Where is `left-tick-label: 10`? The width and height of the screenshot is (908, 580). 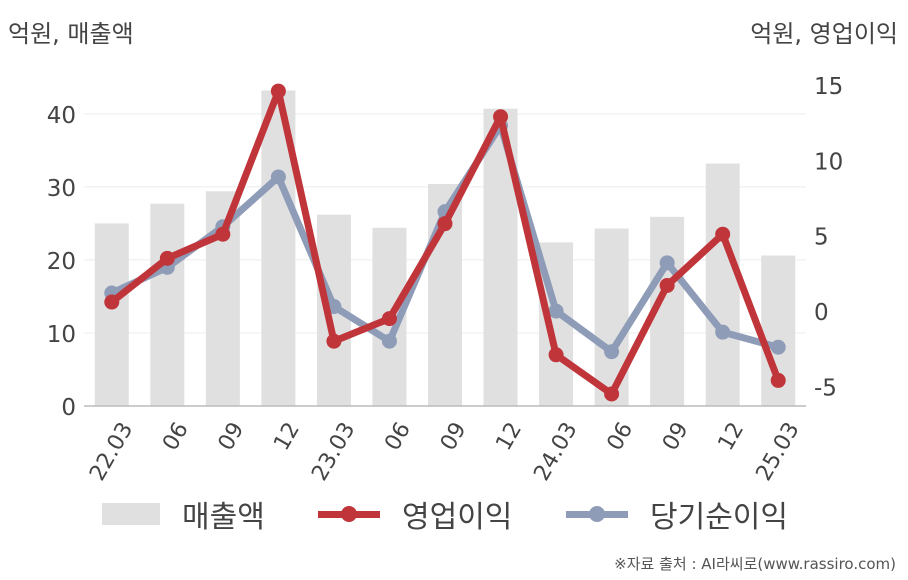
left-tick-label: 10 is located at coordinates (61, 335).